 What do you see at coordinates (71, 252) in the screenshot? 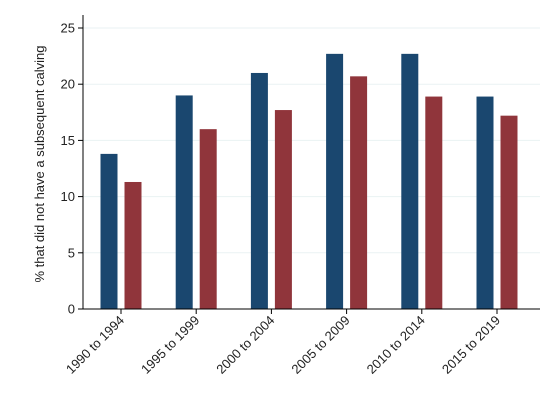
I see `y-tick-label: 5` at bounding box center [71, 252].